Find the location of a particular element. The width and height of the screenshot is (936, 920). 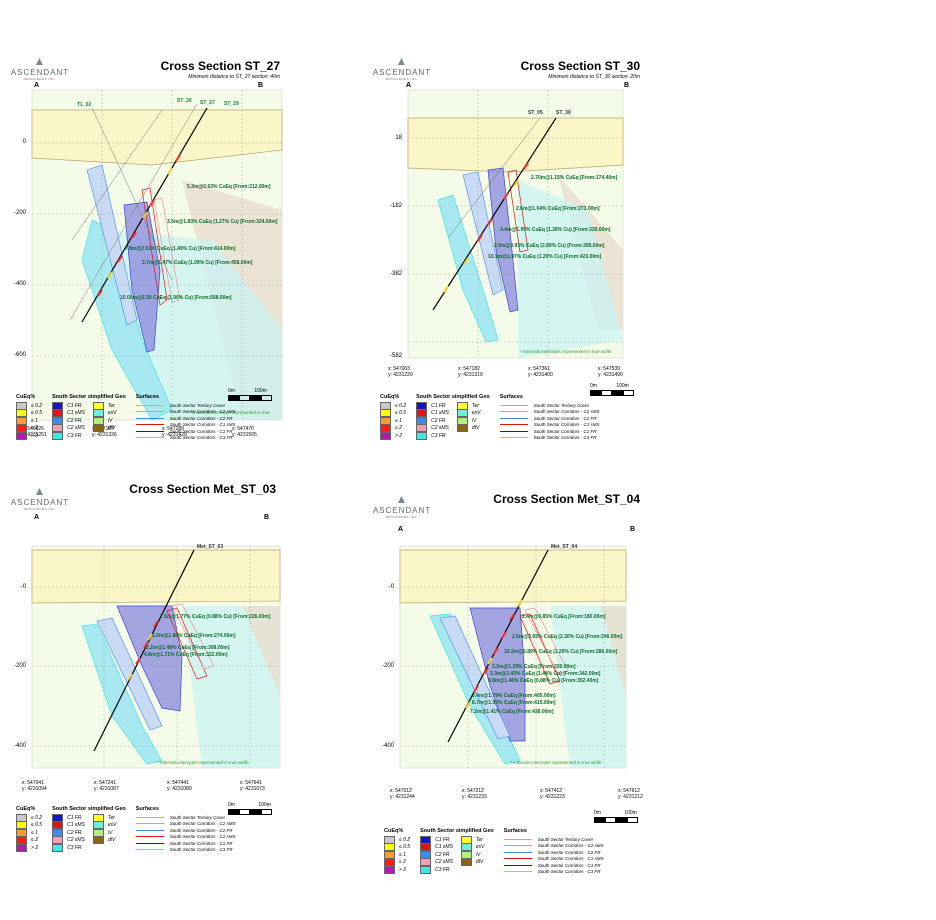

legend-label: esV is located at coordinates (112, 825).